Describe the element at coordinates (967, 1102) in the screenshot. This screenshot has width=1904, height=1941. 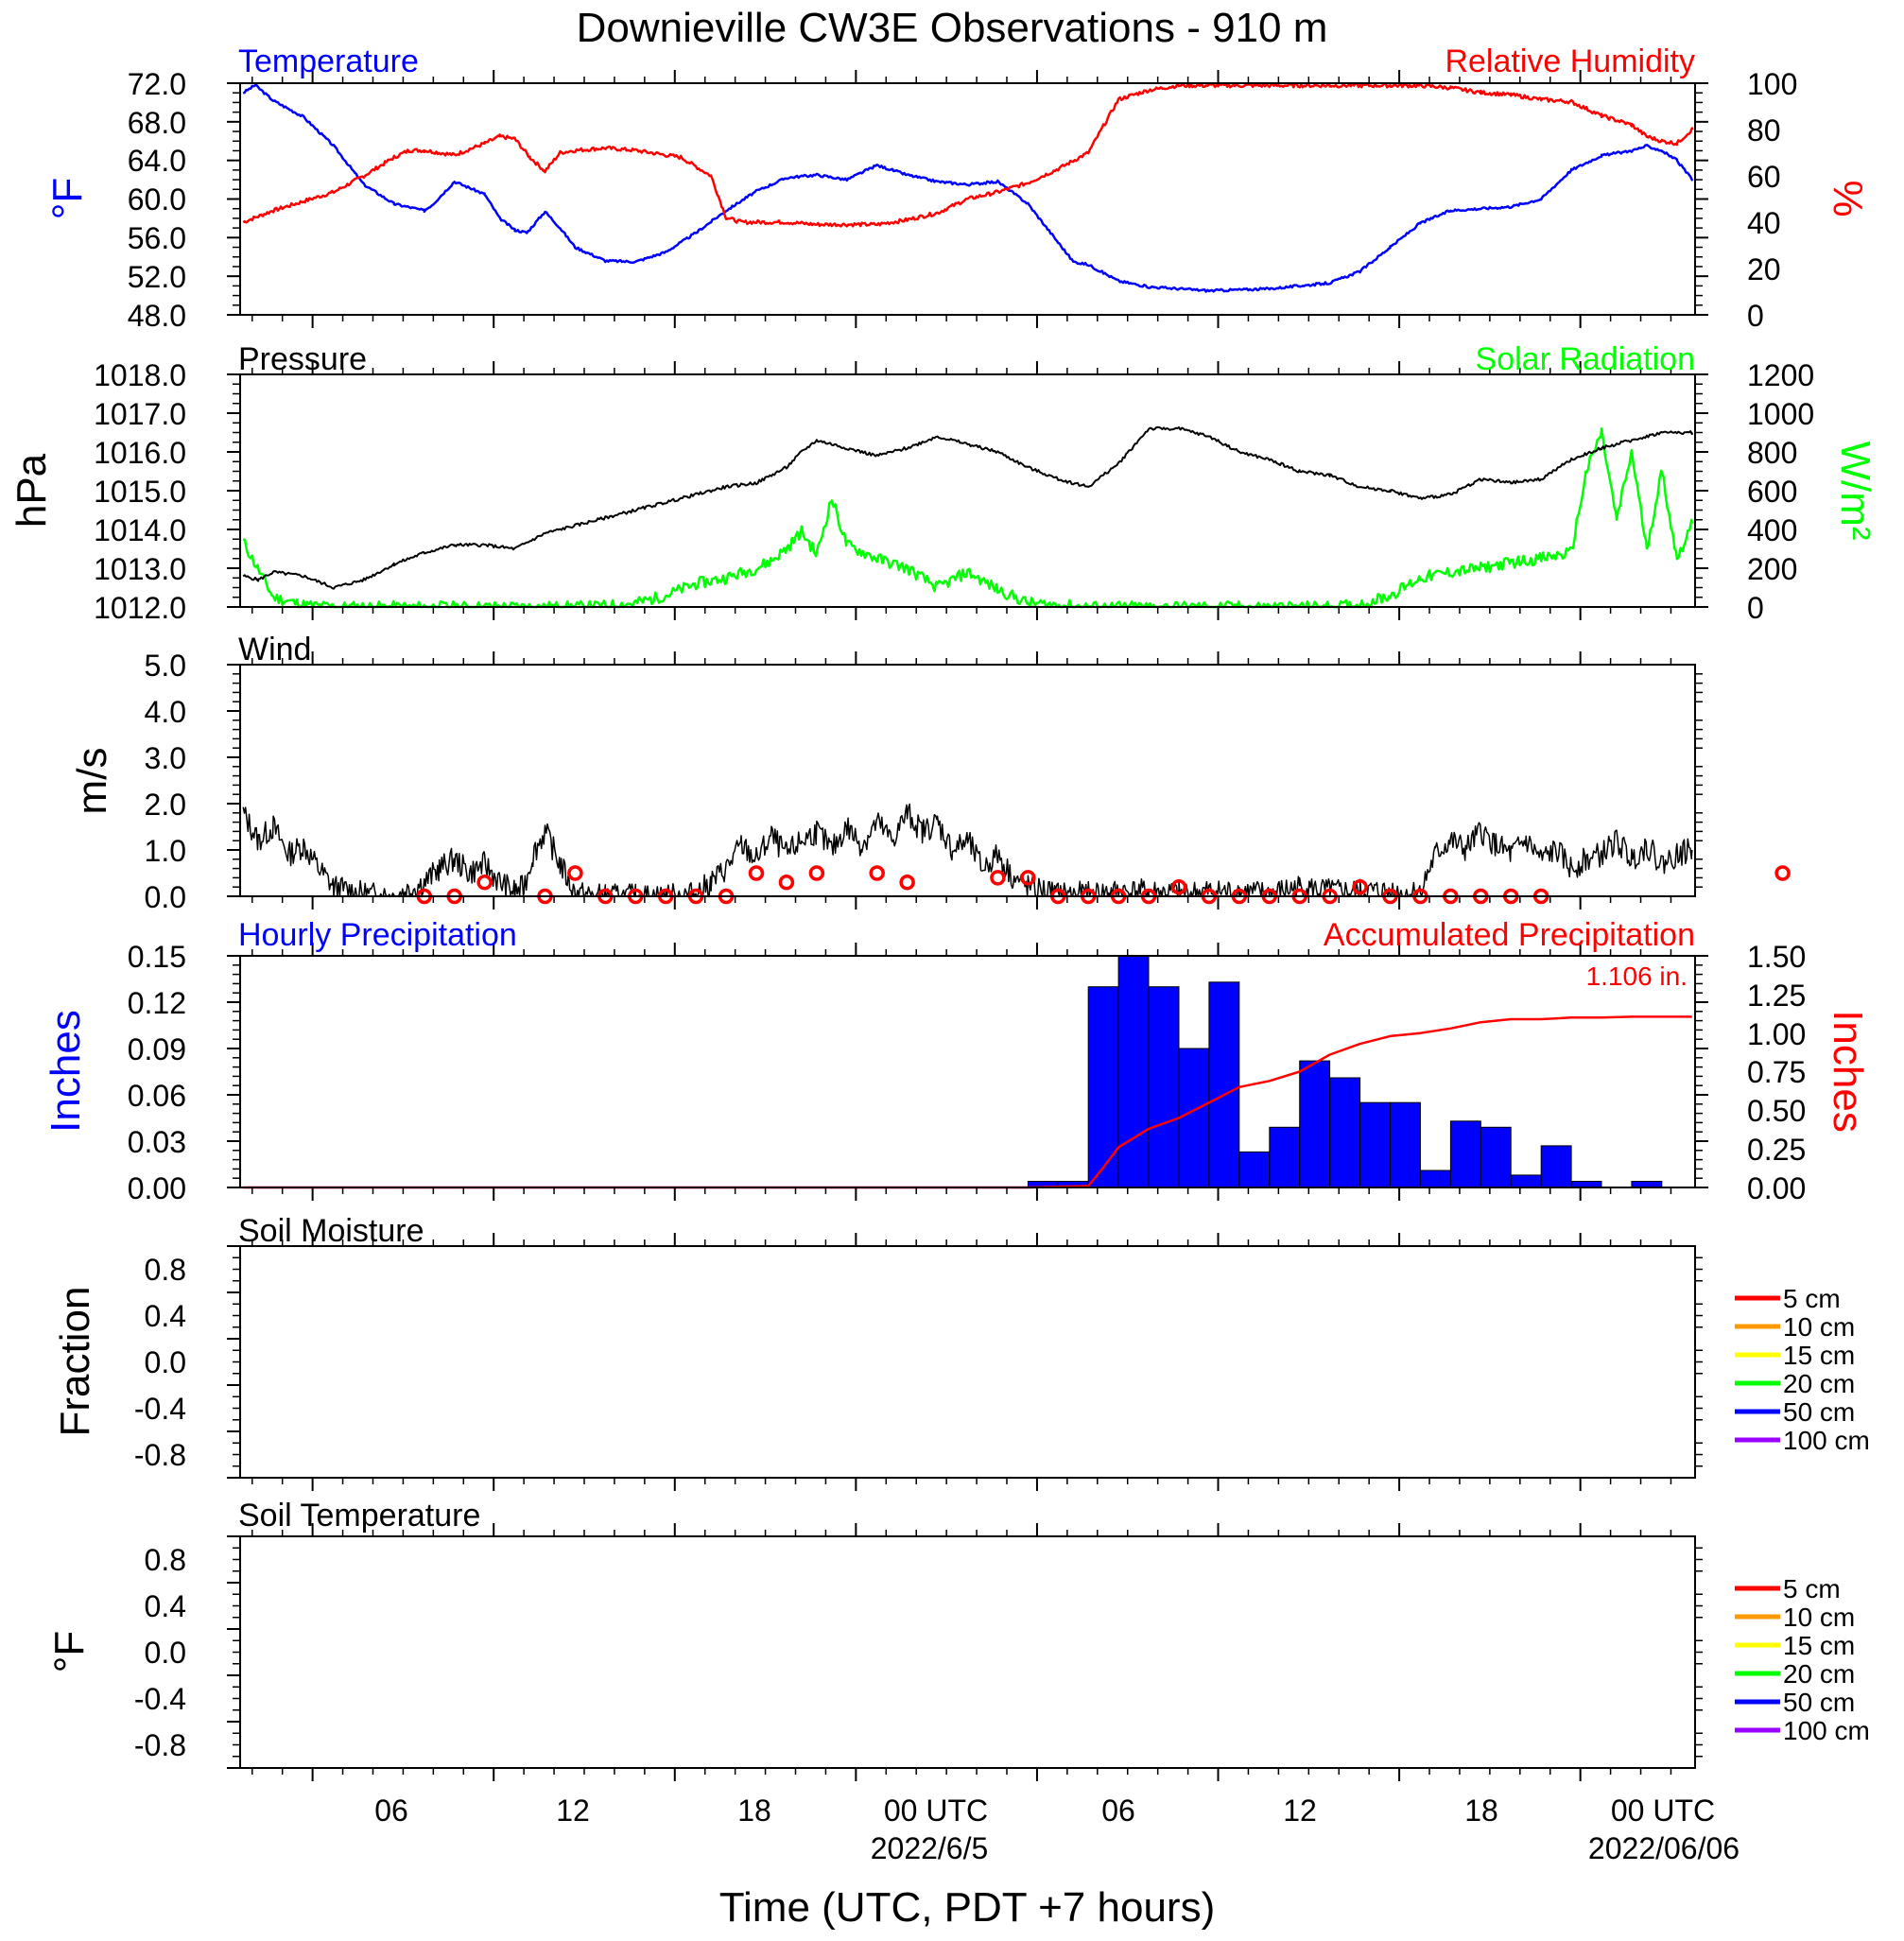
I see `accum-precip-line` at that location.